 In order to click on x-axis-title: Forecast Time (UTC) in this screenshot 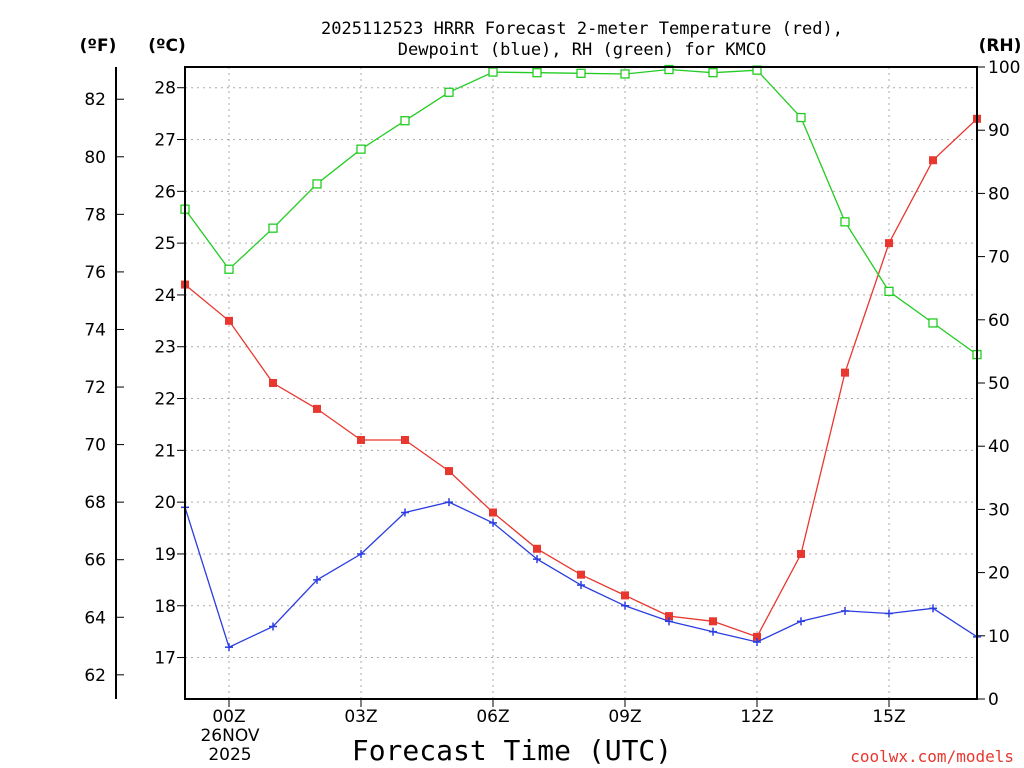, I will do `click(512, 750)`.